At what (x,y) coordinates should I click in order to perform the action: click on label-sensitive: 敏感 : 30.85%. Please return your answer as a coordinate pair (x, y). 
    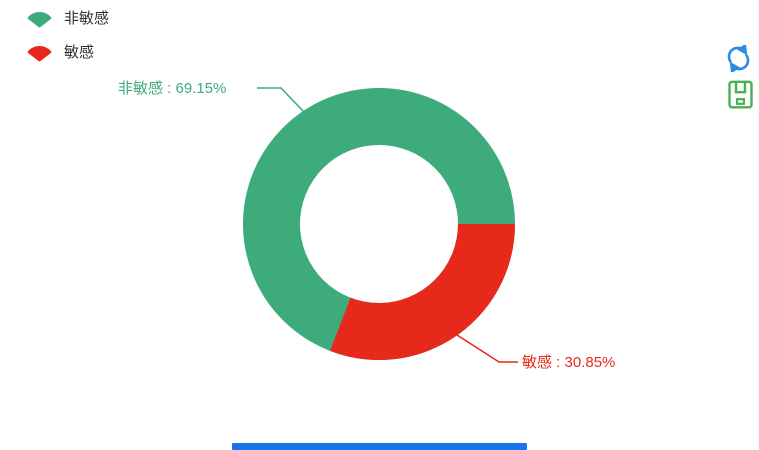
    Looking at the image, I should click on (569, 362).